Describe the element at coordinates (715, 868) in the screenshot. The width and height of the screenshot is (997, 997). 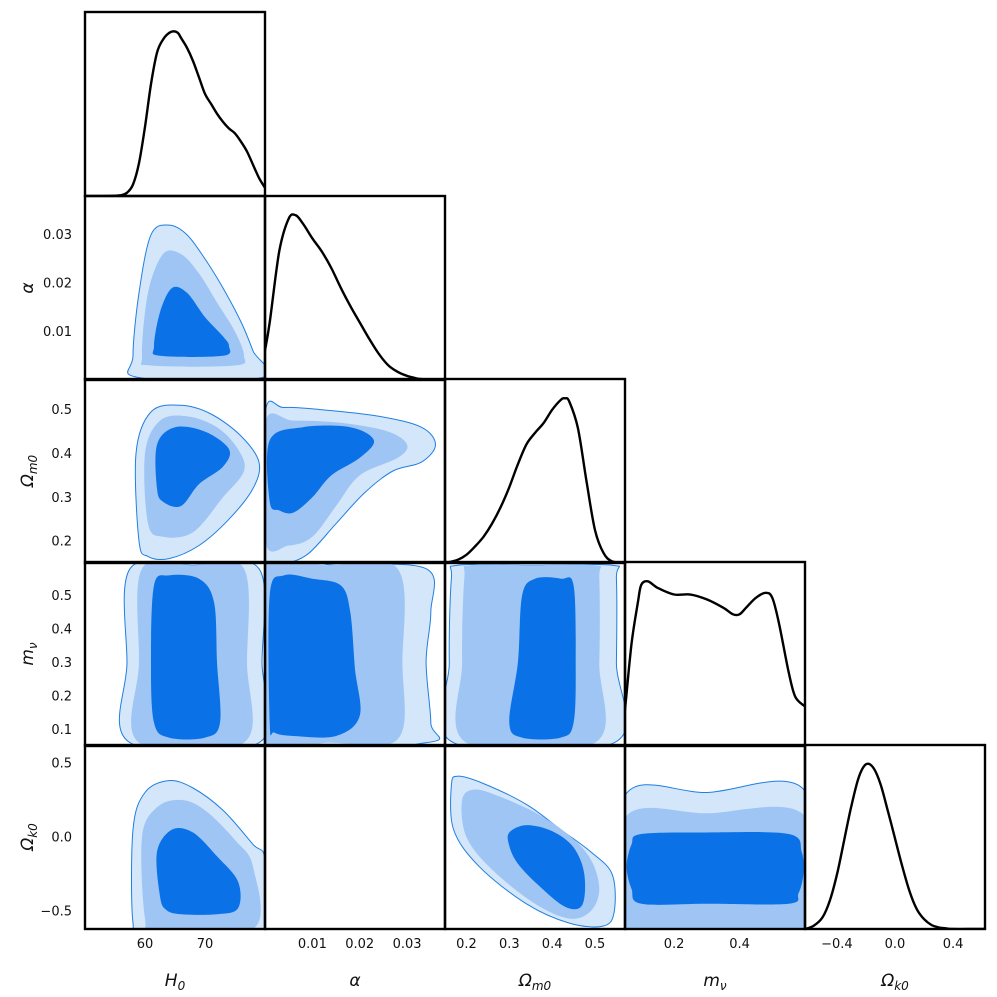
I see `contour-mnu-Ok-inner` at that location.